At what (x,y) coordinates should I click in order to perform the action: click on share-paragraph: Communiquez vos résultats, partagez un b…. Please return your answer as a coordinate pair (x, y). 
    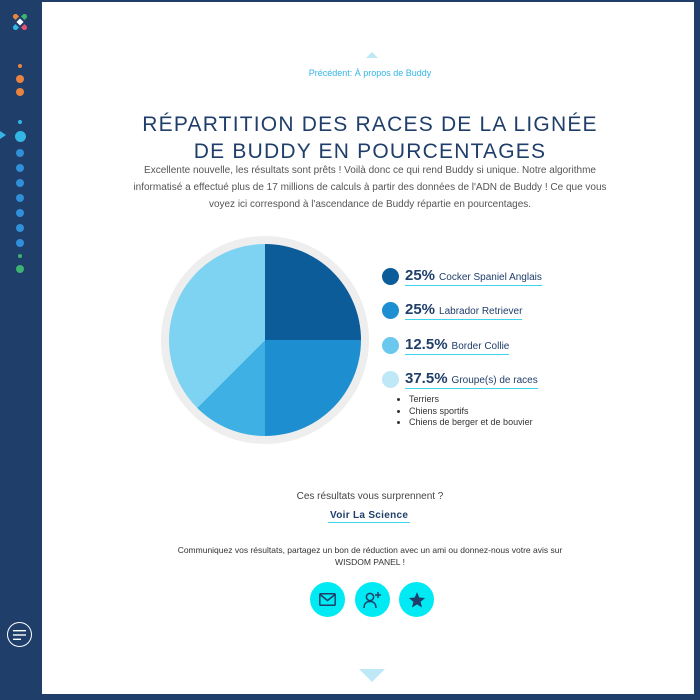
    Looking at the image, I should click on (370, 556).